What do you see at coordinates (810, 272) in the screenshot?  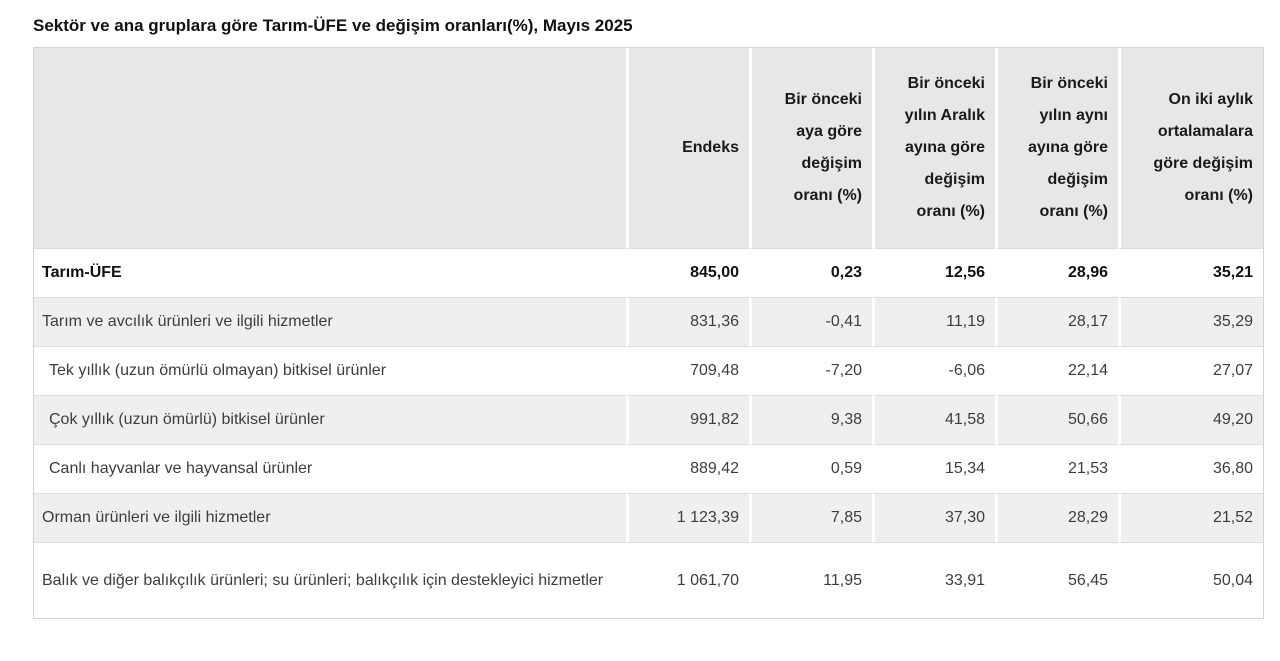 I see `monthly-change-cell: 0,23` at bounding box center [810, 272].